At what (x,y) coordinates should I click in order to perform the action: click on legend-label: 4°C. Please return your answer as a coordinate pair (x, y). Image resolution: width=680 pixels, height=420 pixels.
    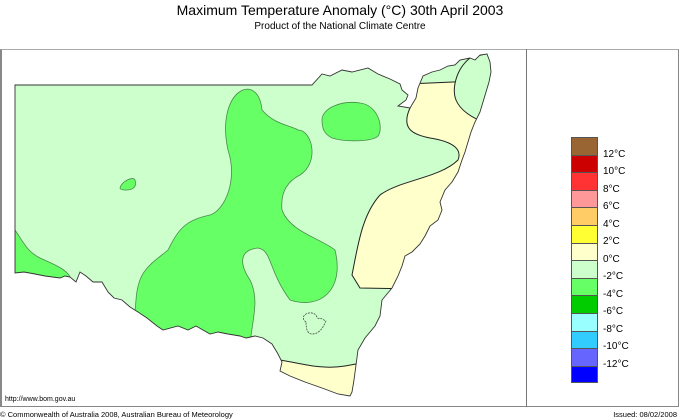
    Looking at the image, I should click on (611, 224).